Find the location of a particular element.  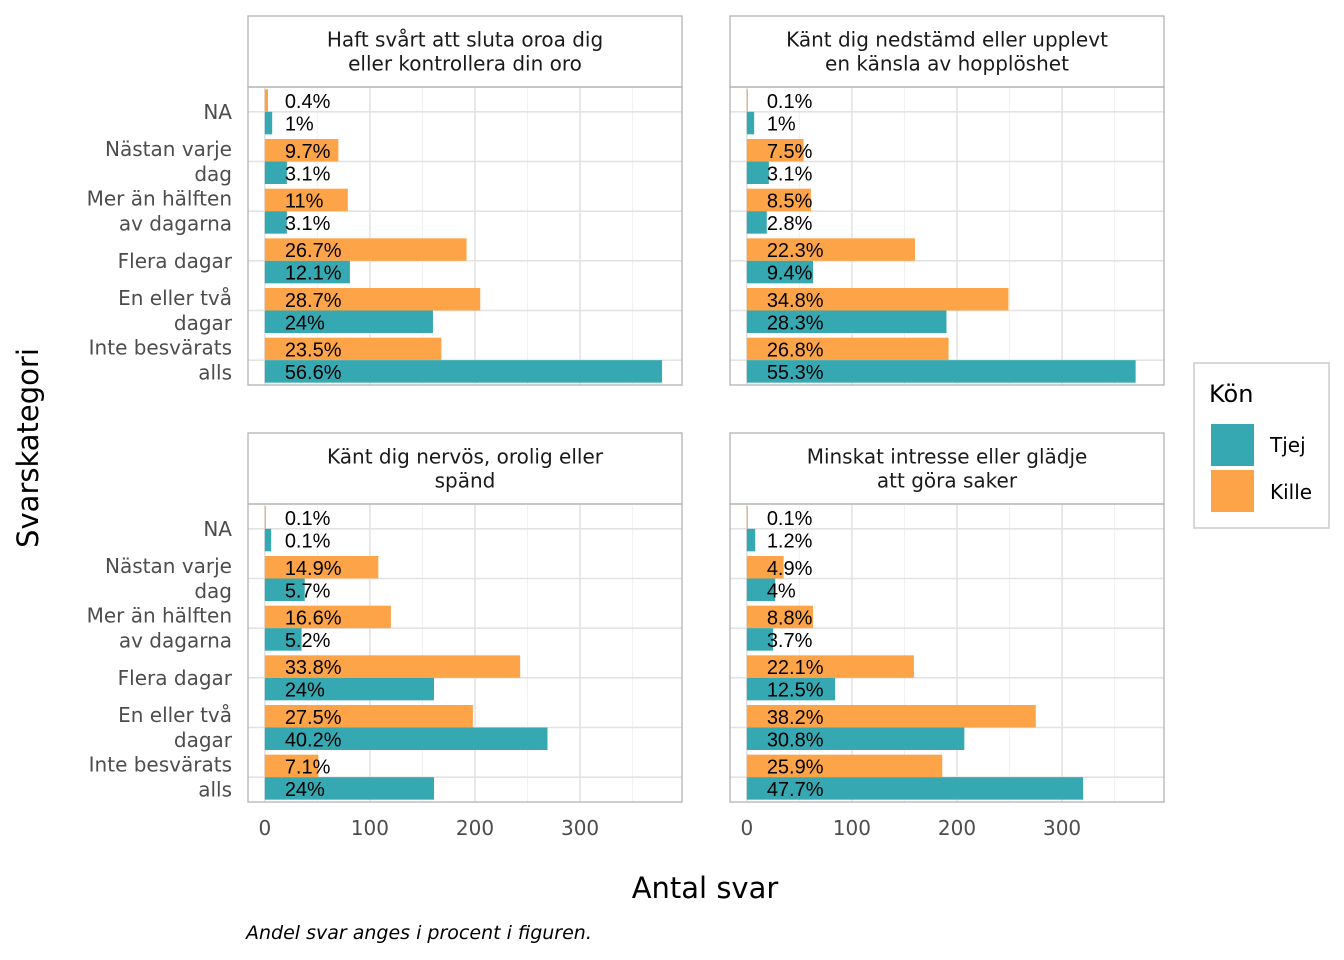

bar-value-label: 2.8% is located at coordinates (790, 224).